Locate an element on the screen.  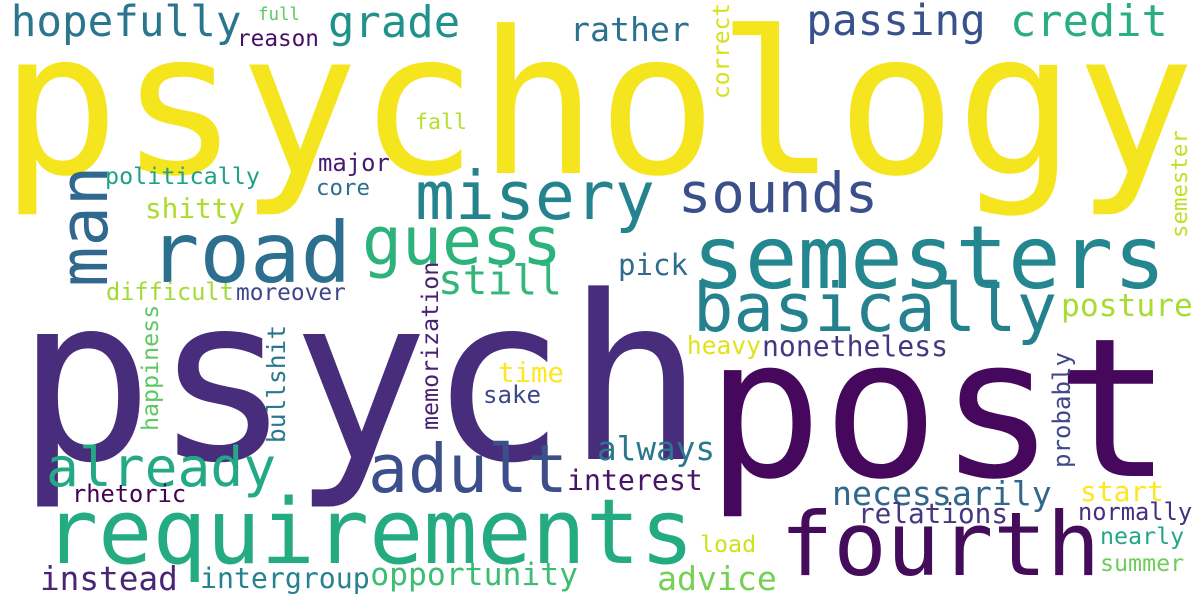
word-shitty: shitty is located at coordinates (195, 209).